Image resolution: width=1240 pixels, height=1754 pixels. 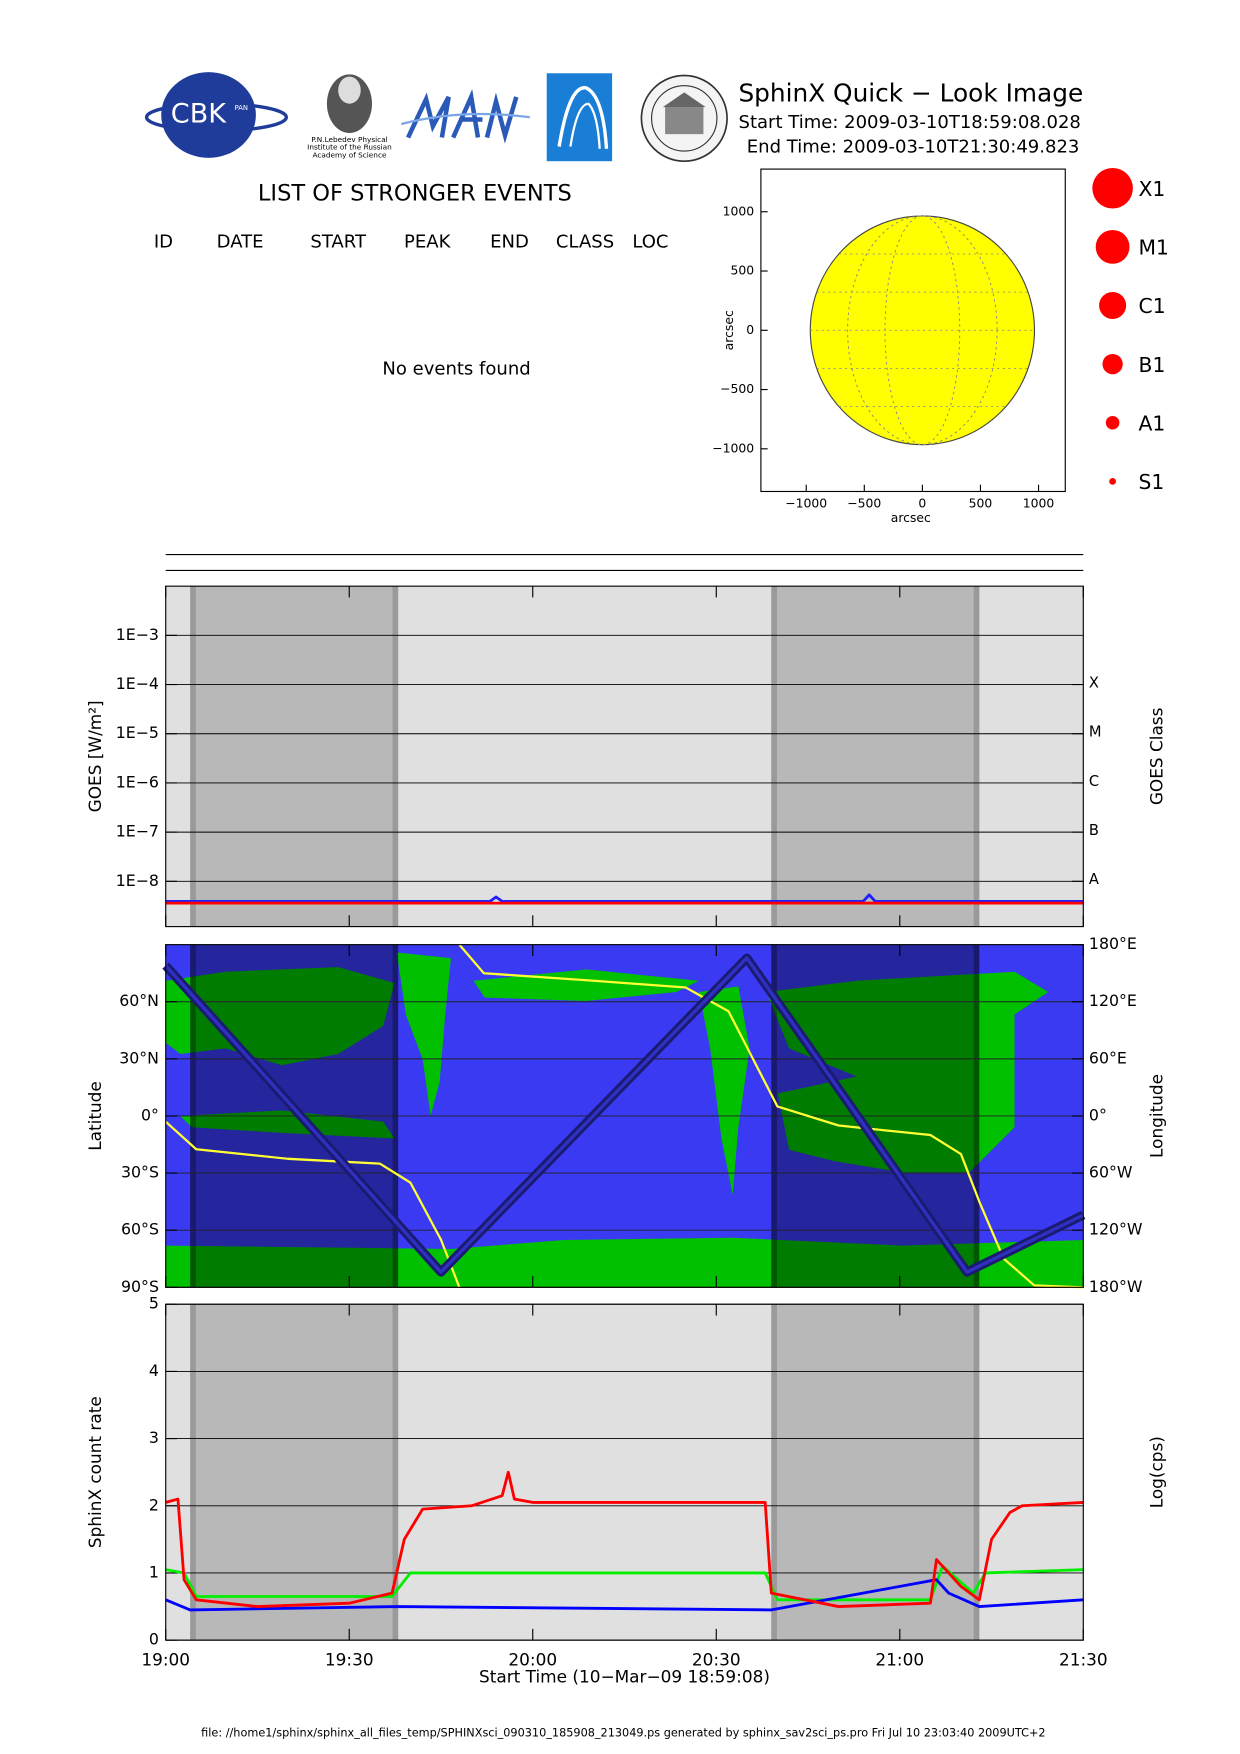 I want to click on logo-cbk: CBK PAN, so click(x=216, y=115).